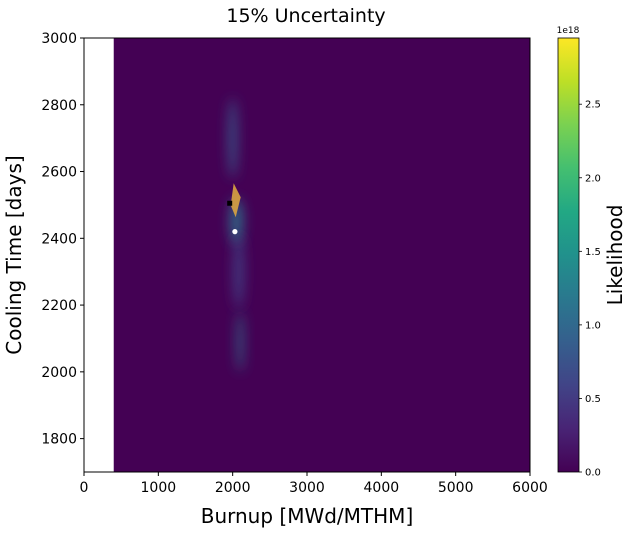 The width and height of the screenshot is (632, 534). What do you see at coordinates (59, 173) in the screenshot?
I see `y-tick-label: 2600` at bounding box center [59, 173].